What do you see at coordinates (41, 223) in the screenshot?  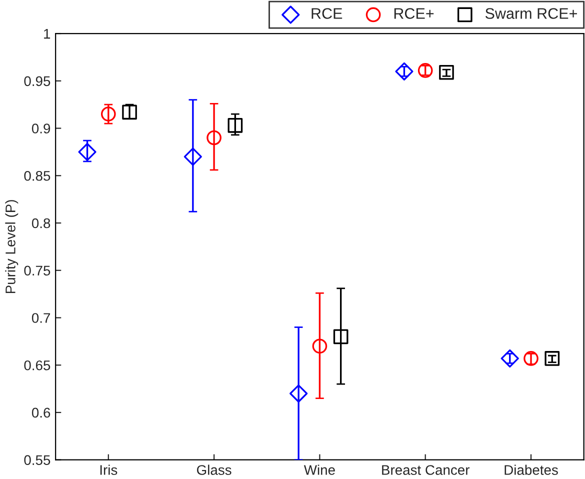 I see `y-tick-label: 0.8` at bounding box center [41, 223].